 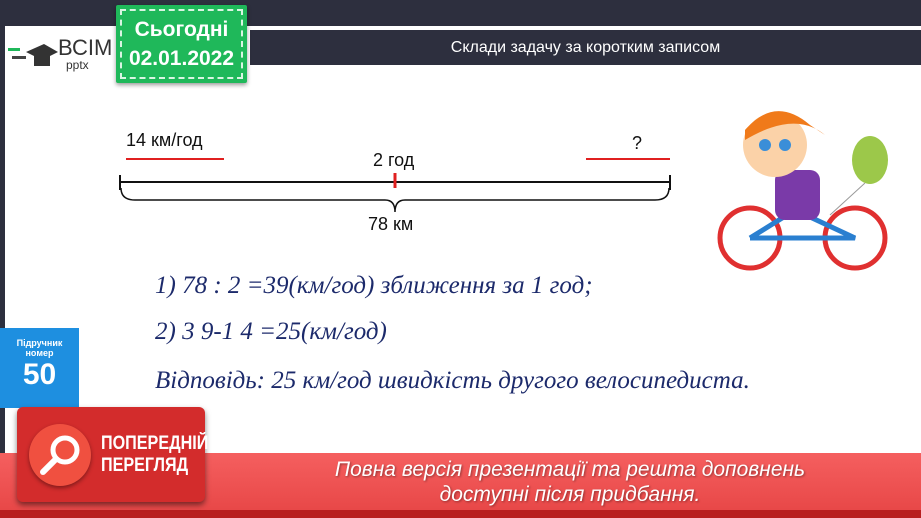 I want to click on graduation-cap-icon, so click(x=33, y=55).